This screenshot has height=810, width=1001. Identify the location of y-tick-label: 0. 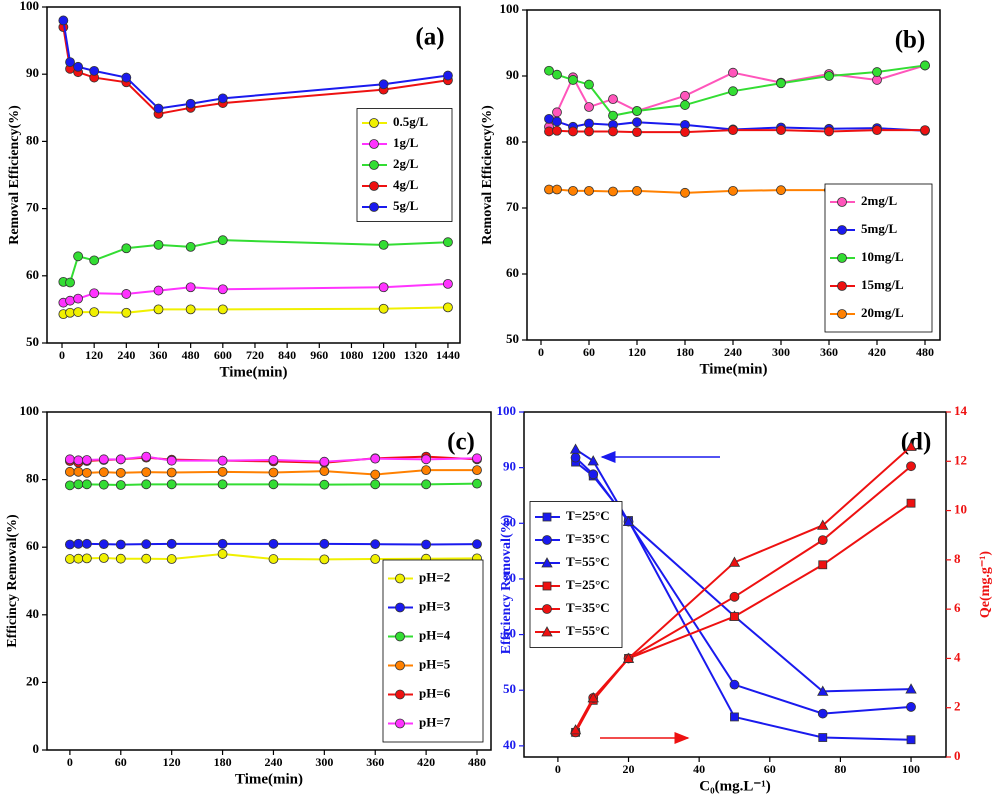
(36, 748).